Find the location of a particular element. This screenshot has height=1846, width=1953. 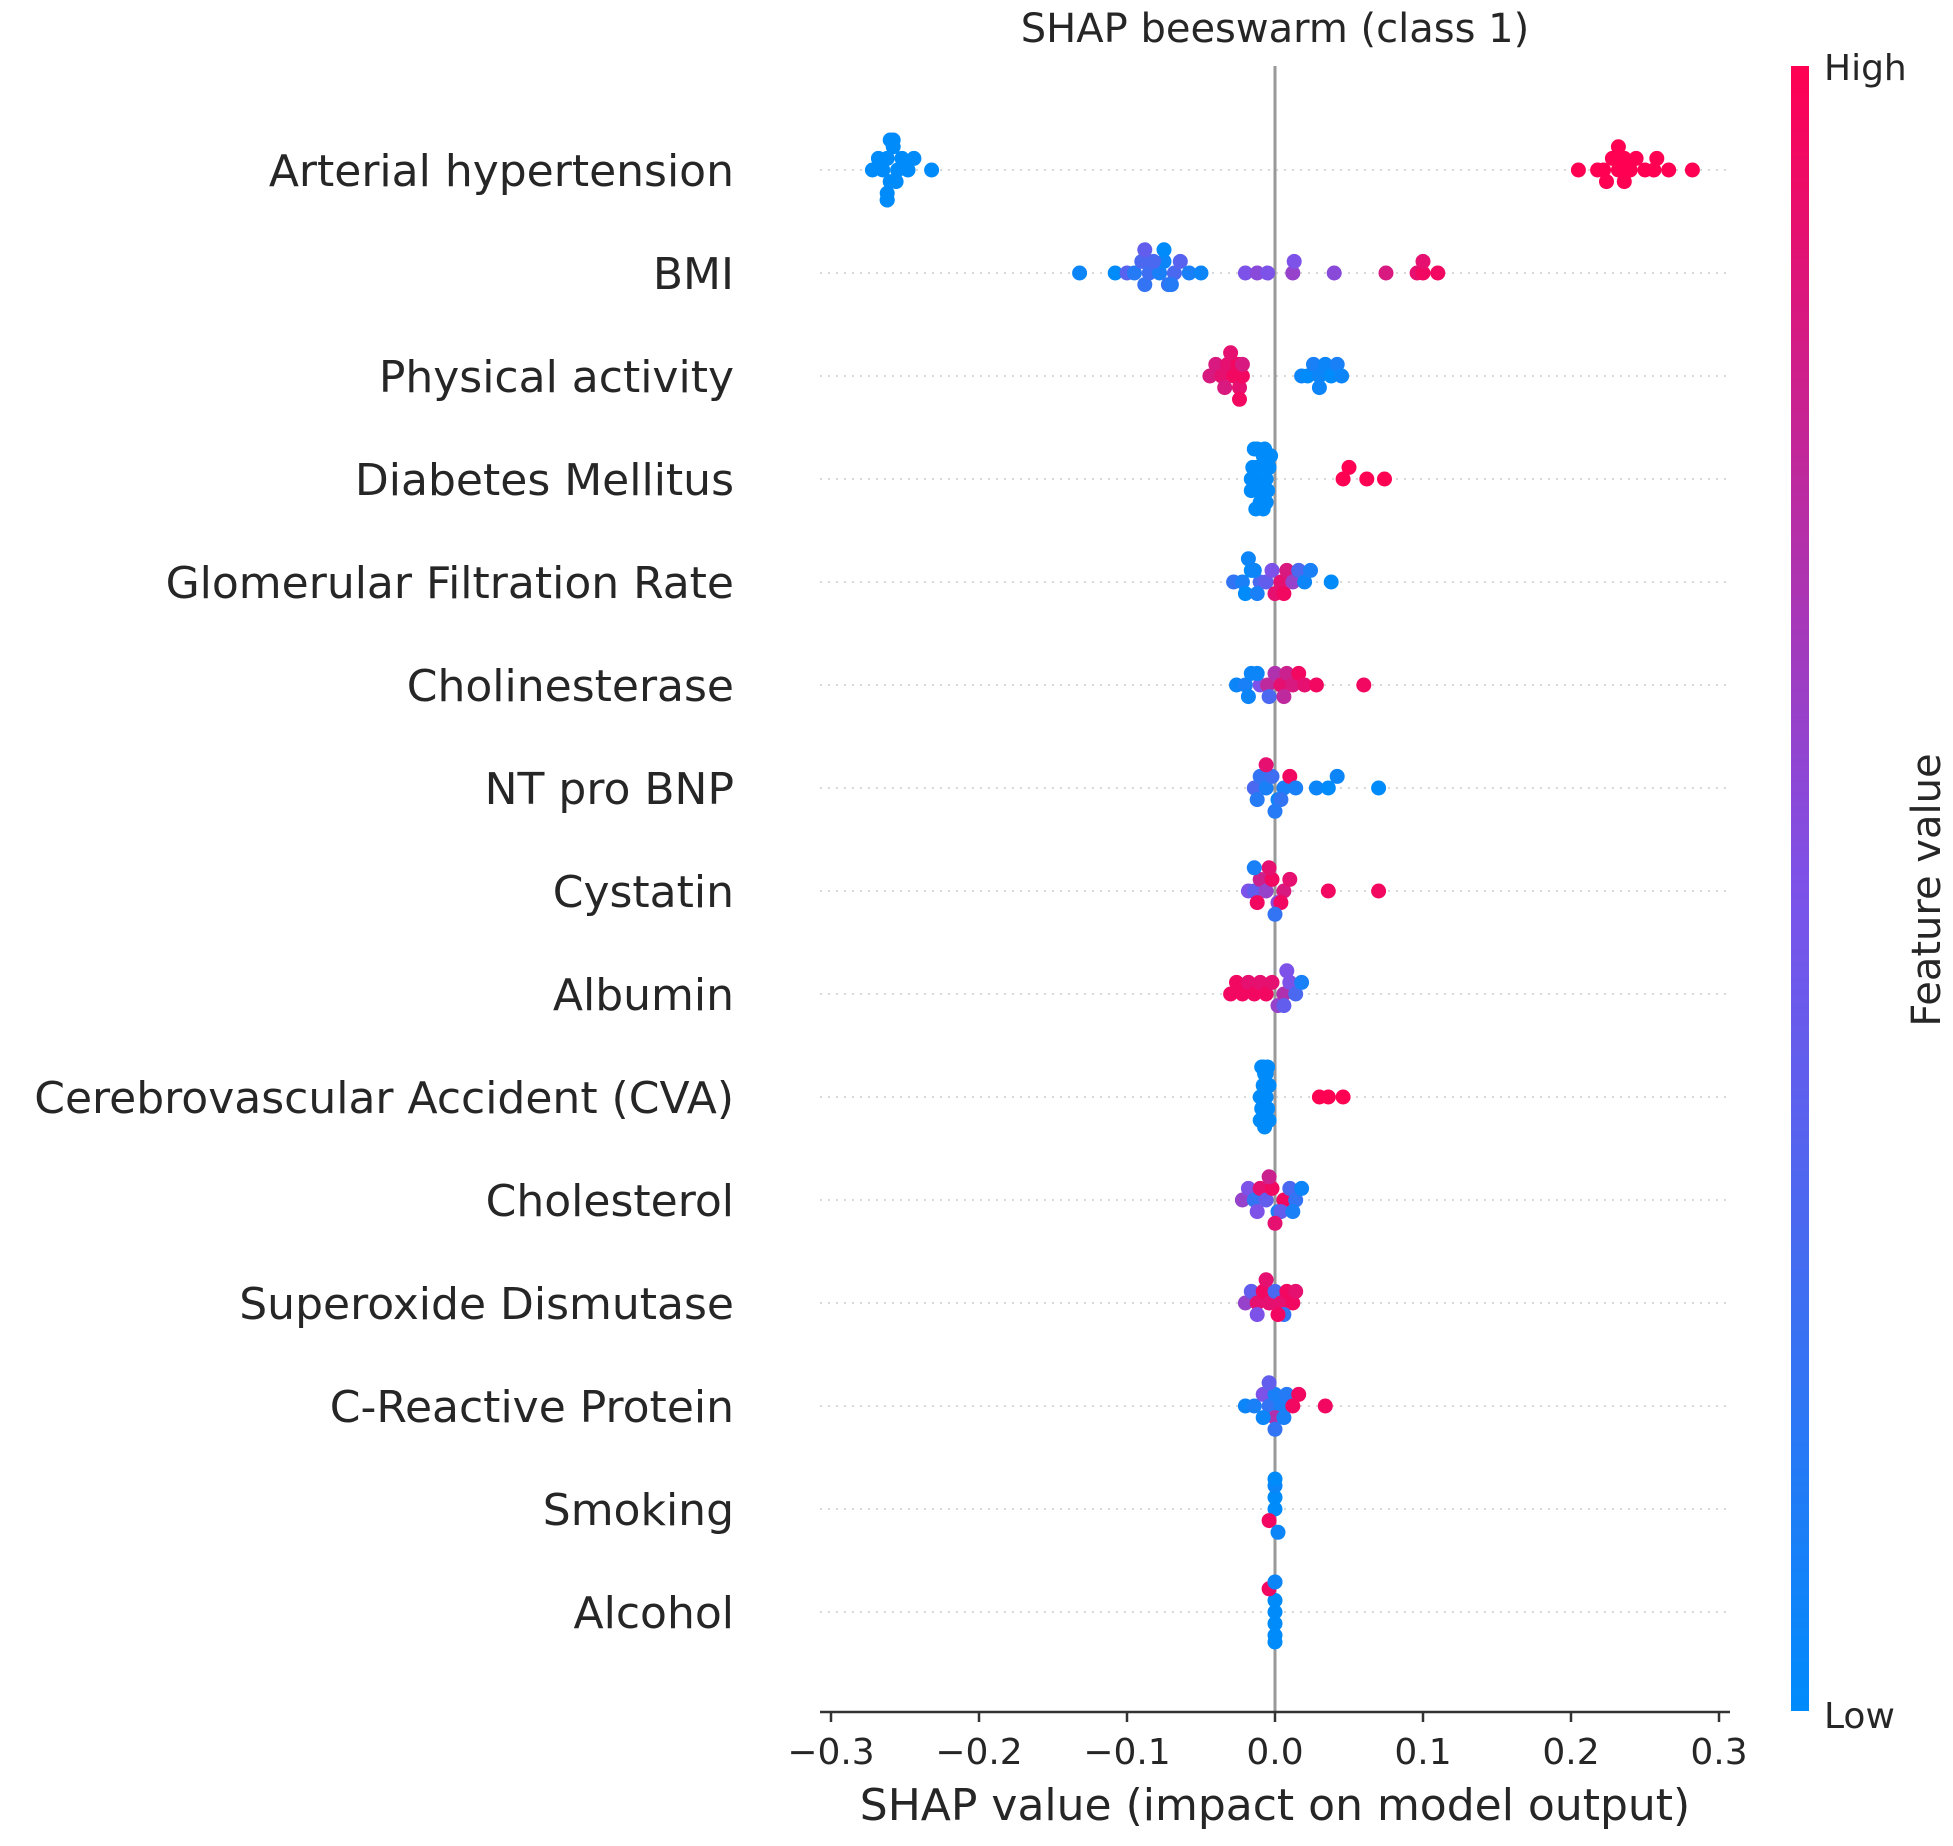

x-tick-label: −0.3 is located at coordinates (830, 1752).